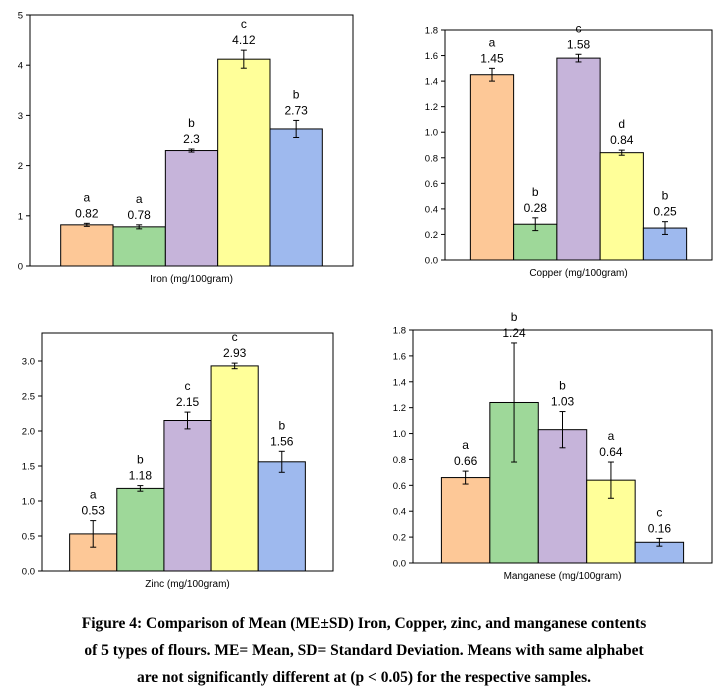 The height and width of the screenshot is (695, 728). I want to click on y-tick-label: 1.5, so click(28, 467).